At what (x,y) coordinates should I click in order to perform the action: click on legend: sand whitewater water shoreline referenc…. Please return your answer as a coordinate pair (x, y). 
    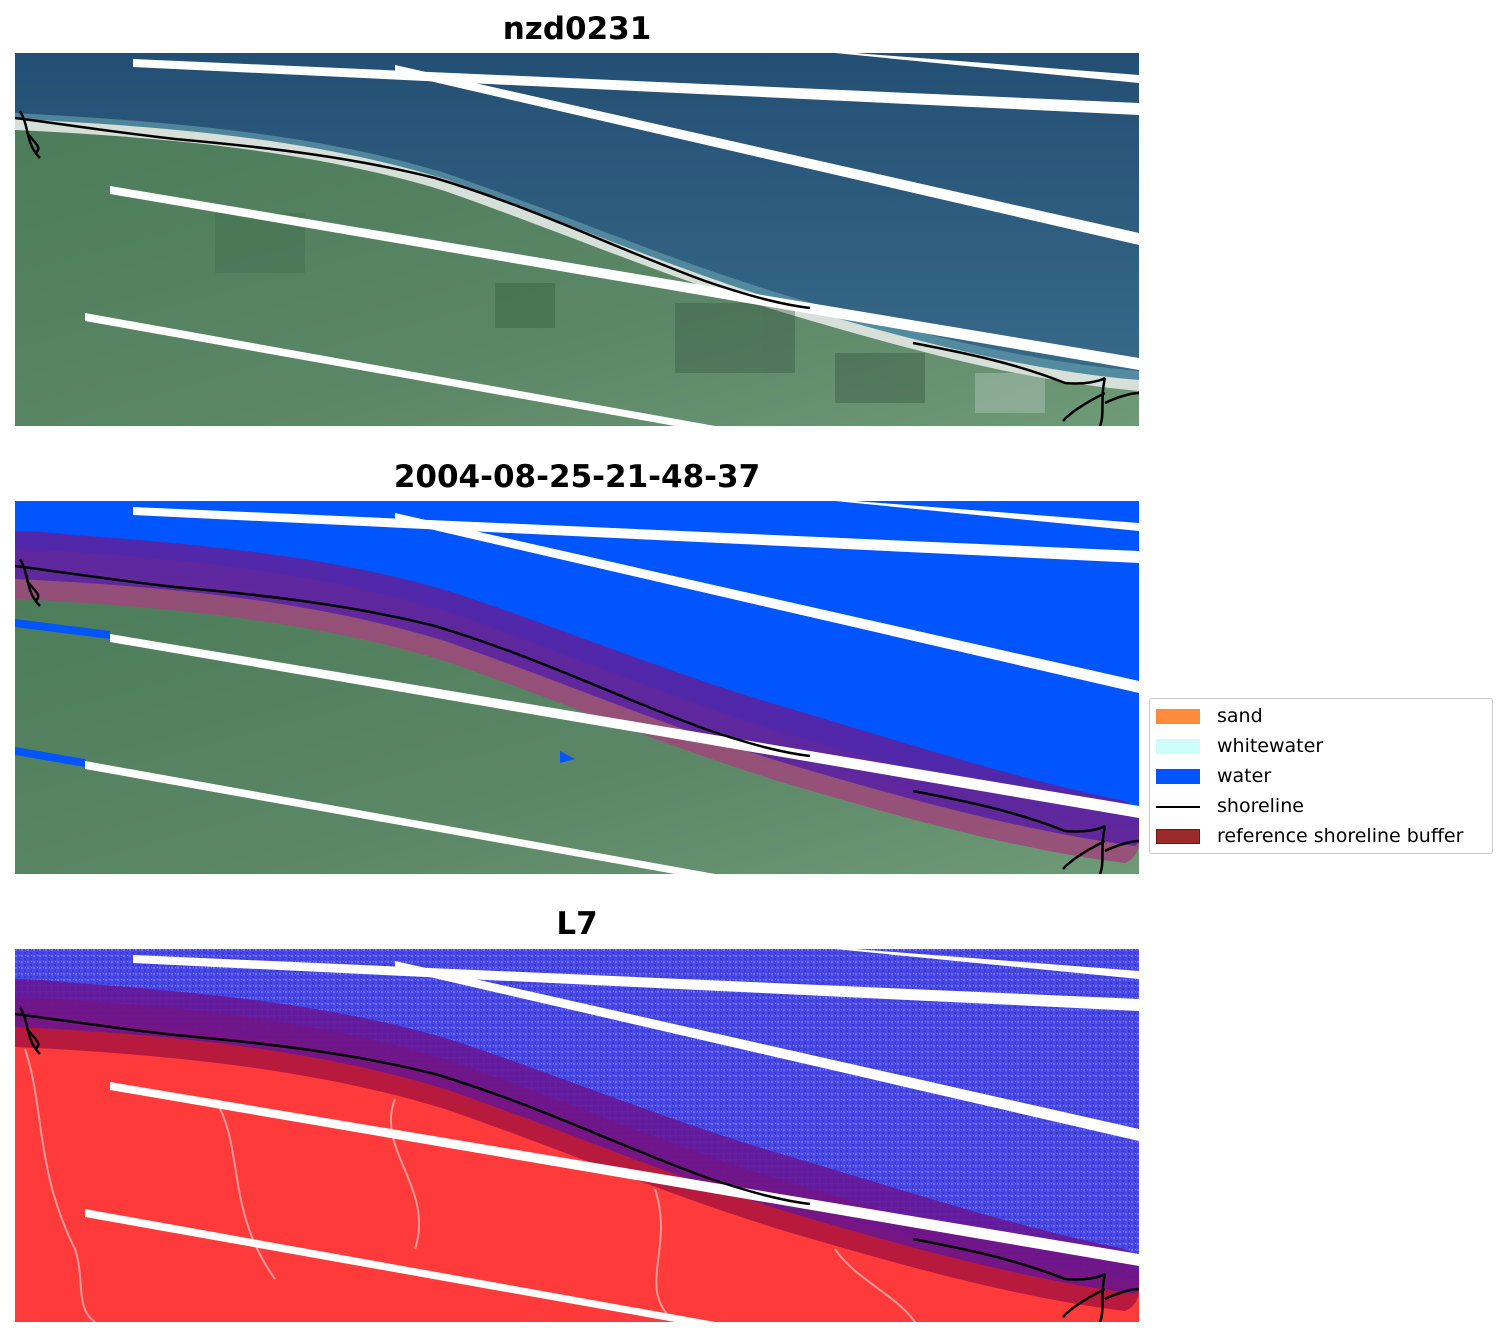
    Looking at the image, I should click on (1321, 776).